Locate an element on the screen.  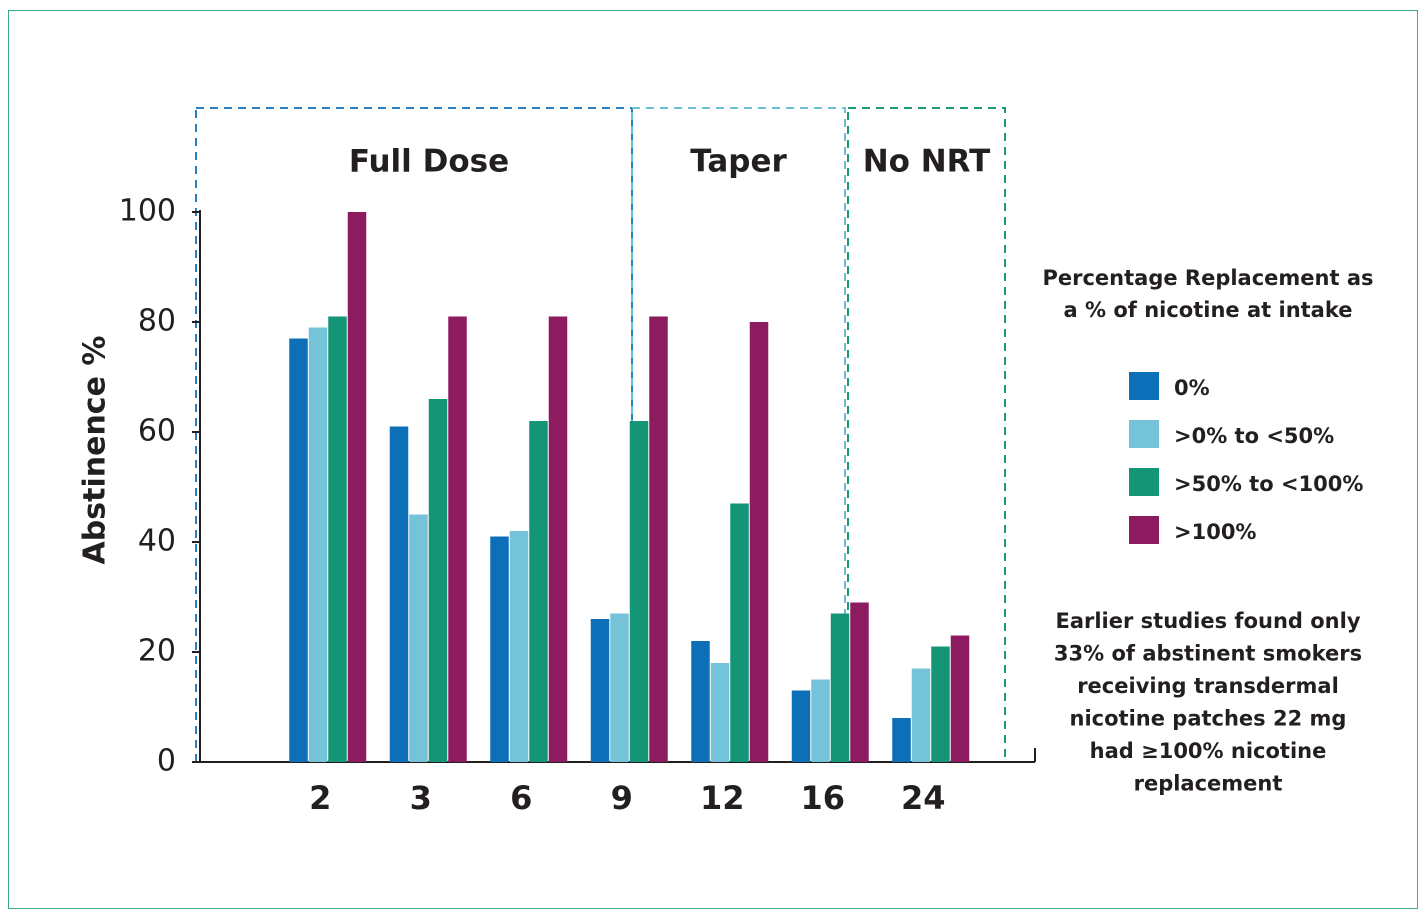
x-tick-label: 16 is located at coordinates (822, 798).